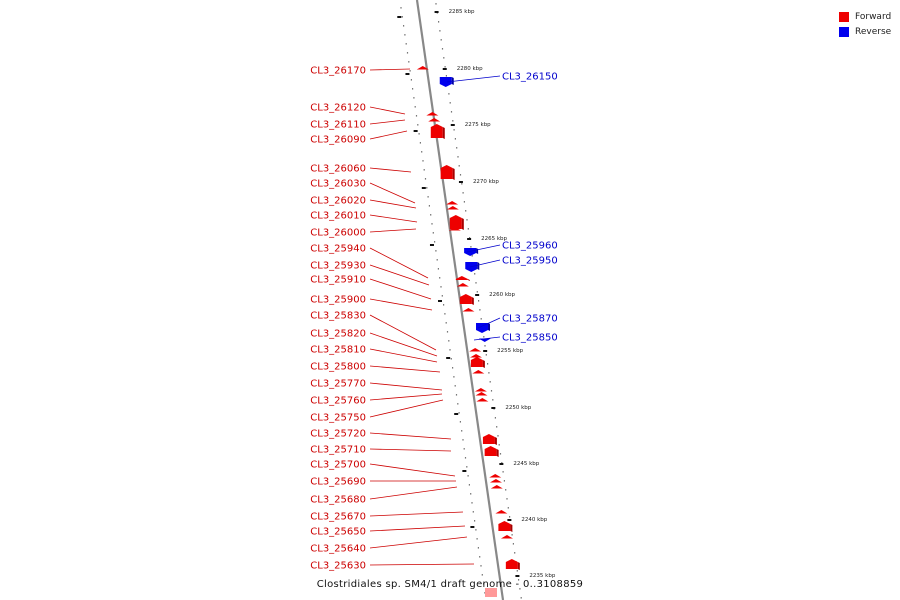  What do you see at coordinates (338, 108) in the screenshot?
I see `gene-label-CL3_26120: CL3_26120` at bounding box center [338, 108].